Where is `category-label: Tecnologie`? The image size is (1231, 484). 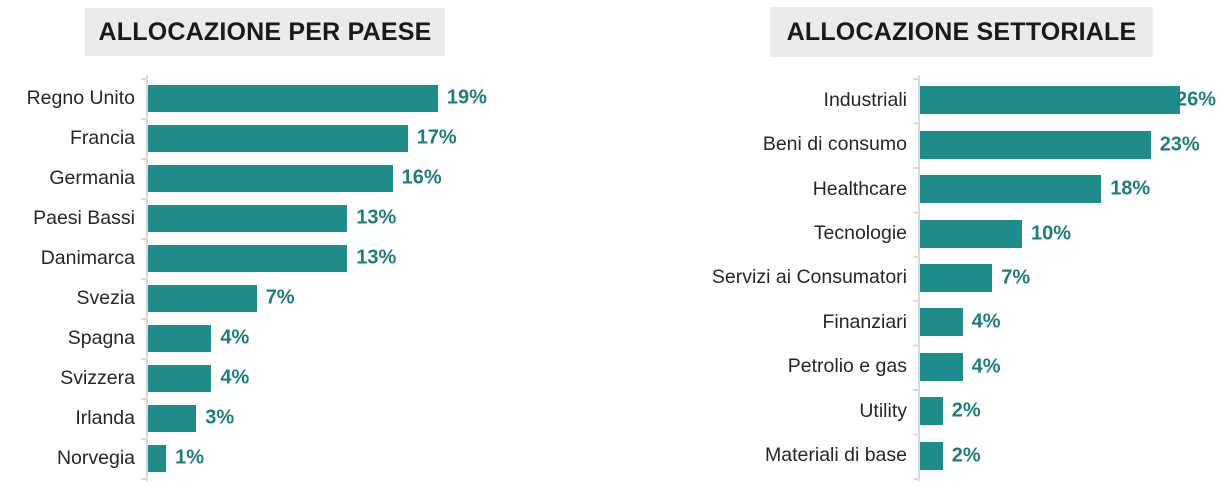
category-label: Tecnologie is located at coordinates (860, 233).